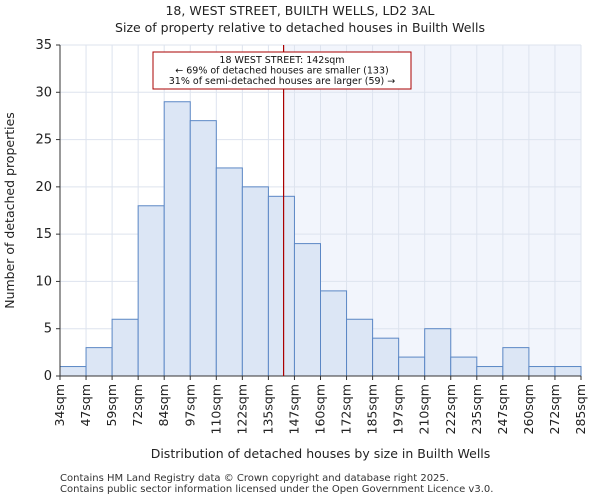 The image size is (600, 500). What do you see at coordinates (554, 409) in the screenshot?
I see `x-tick-label: 272sqm` at bounding box center [554, 409].